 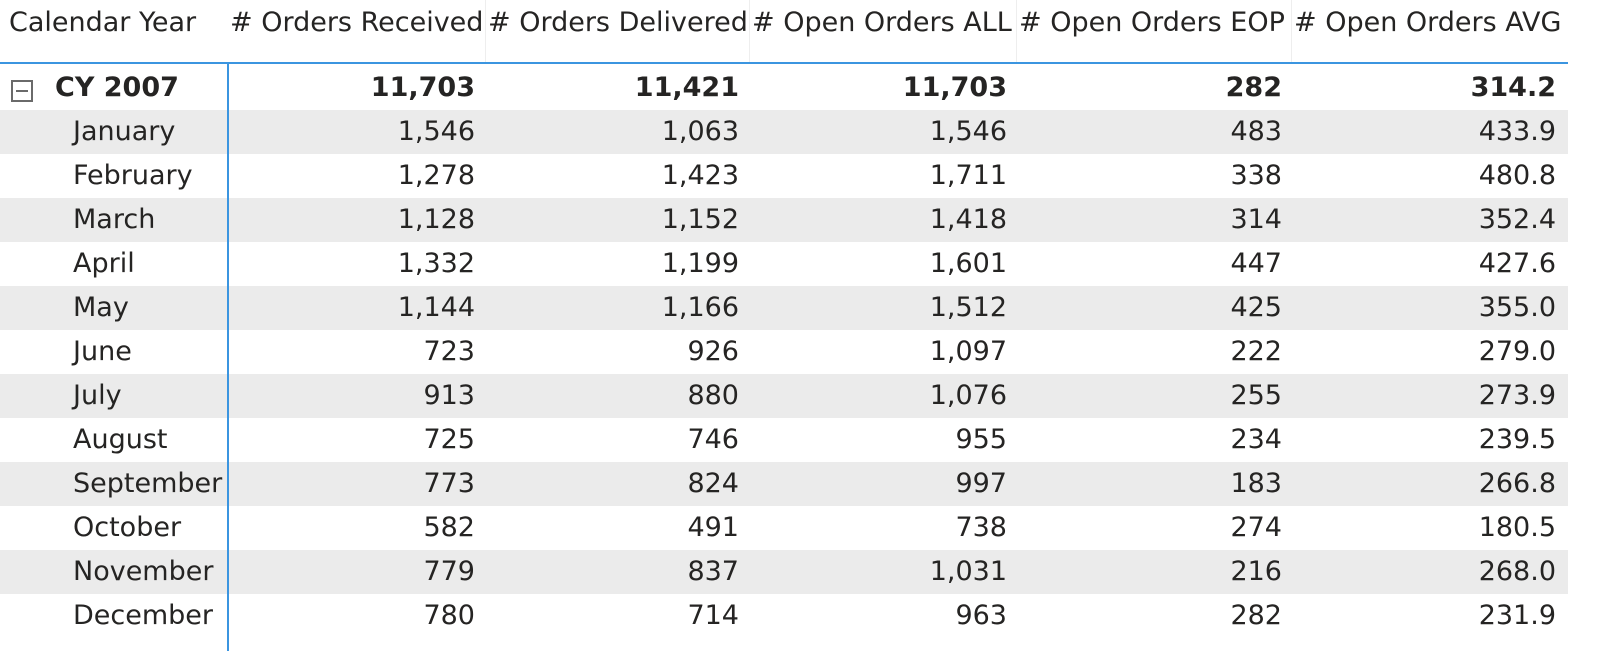 I want to click on table-row: April 1,332 1,199 1,601 447 427.6, so click(x=784, y=264).